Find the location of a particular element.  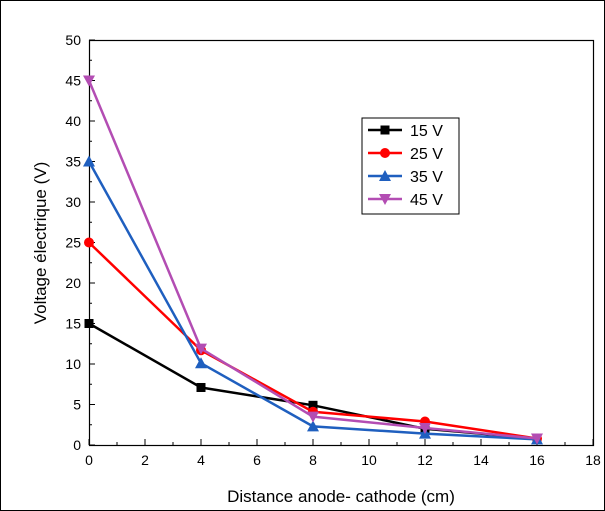

x-tick-label: 10 is located at coordinates (369, 460).